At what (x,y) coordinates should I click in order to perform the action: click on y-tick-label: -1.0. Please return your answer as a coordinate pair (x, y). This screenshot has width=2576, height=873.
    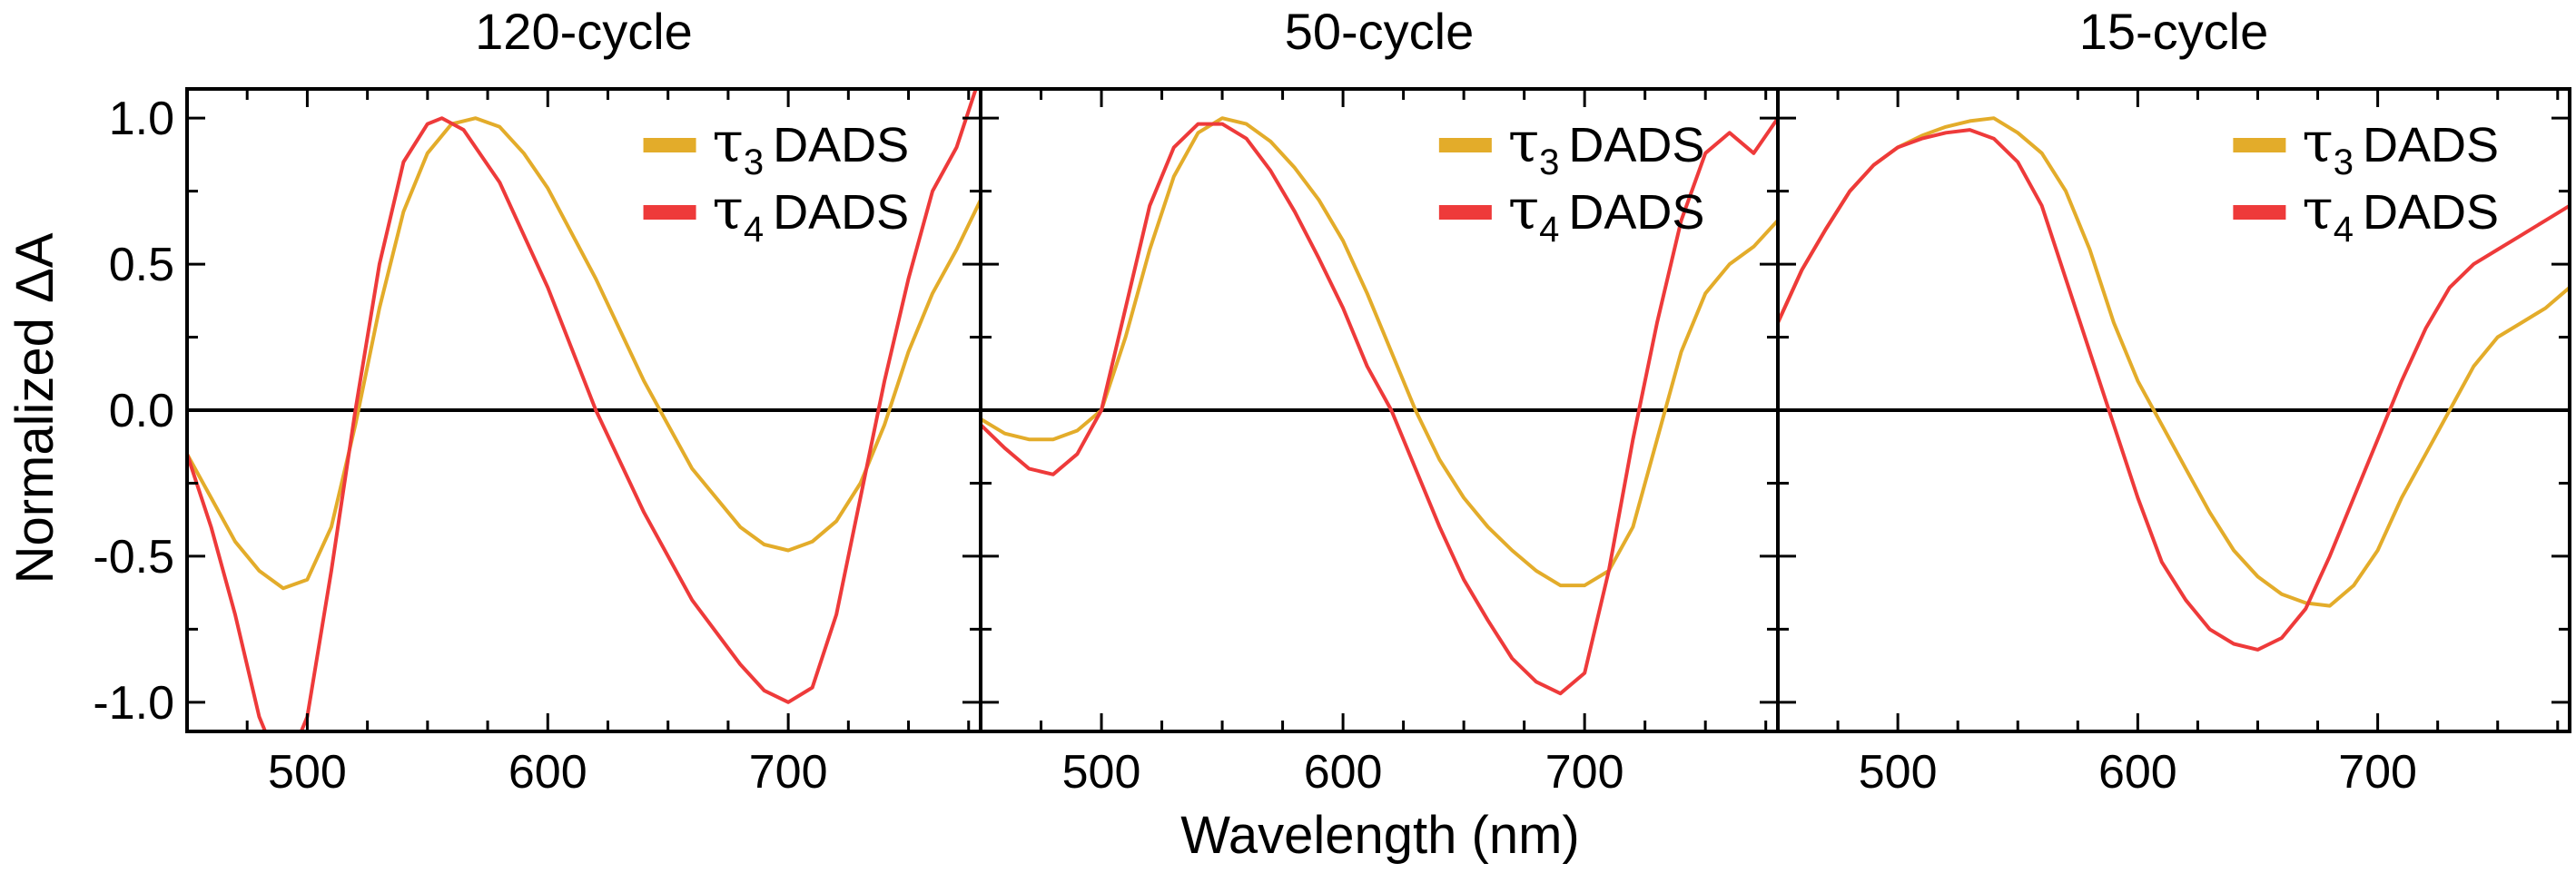
    Looking at the image, I should click on (133, 704).